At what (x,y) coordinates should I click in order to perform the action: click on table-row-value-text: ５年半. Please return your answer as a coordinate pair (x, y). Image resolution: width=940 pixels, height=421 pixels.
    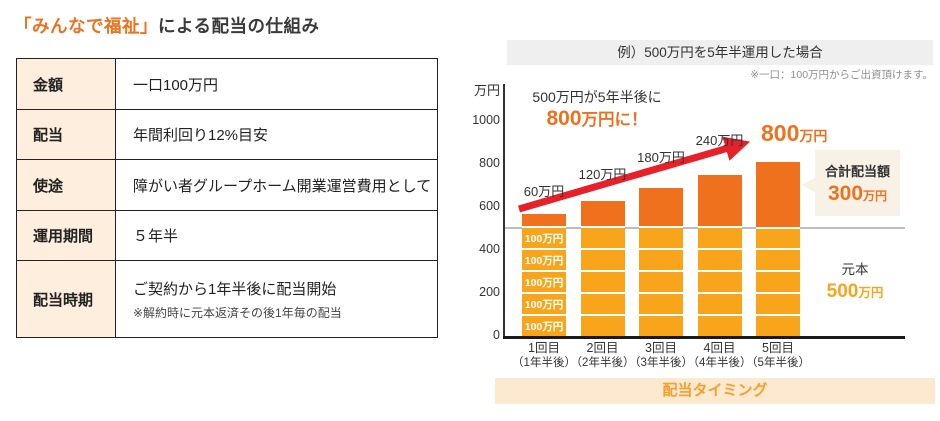
    Looking at the image, I should click on (156, 236).